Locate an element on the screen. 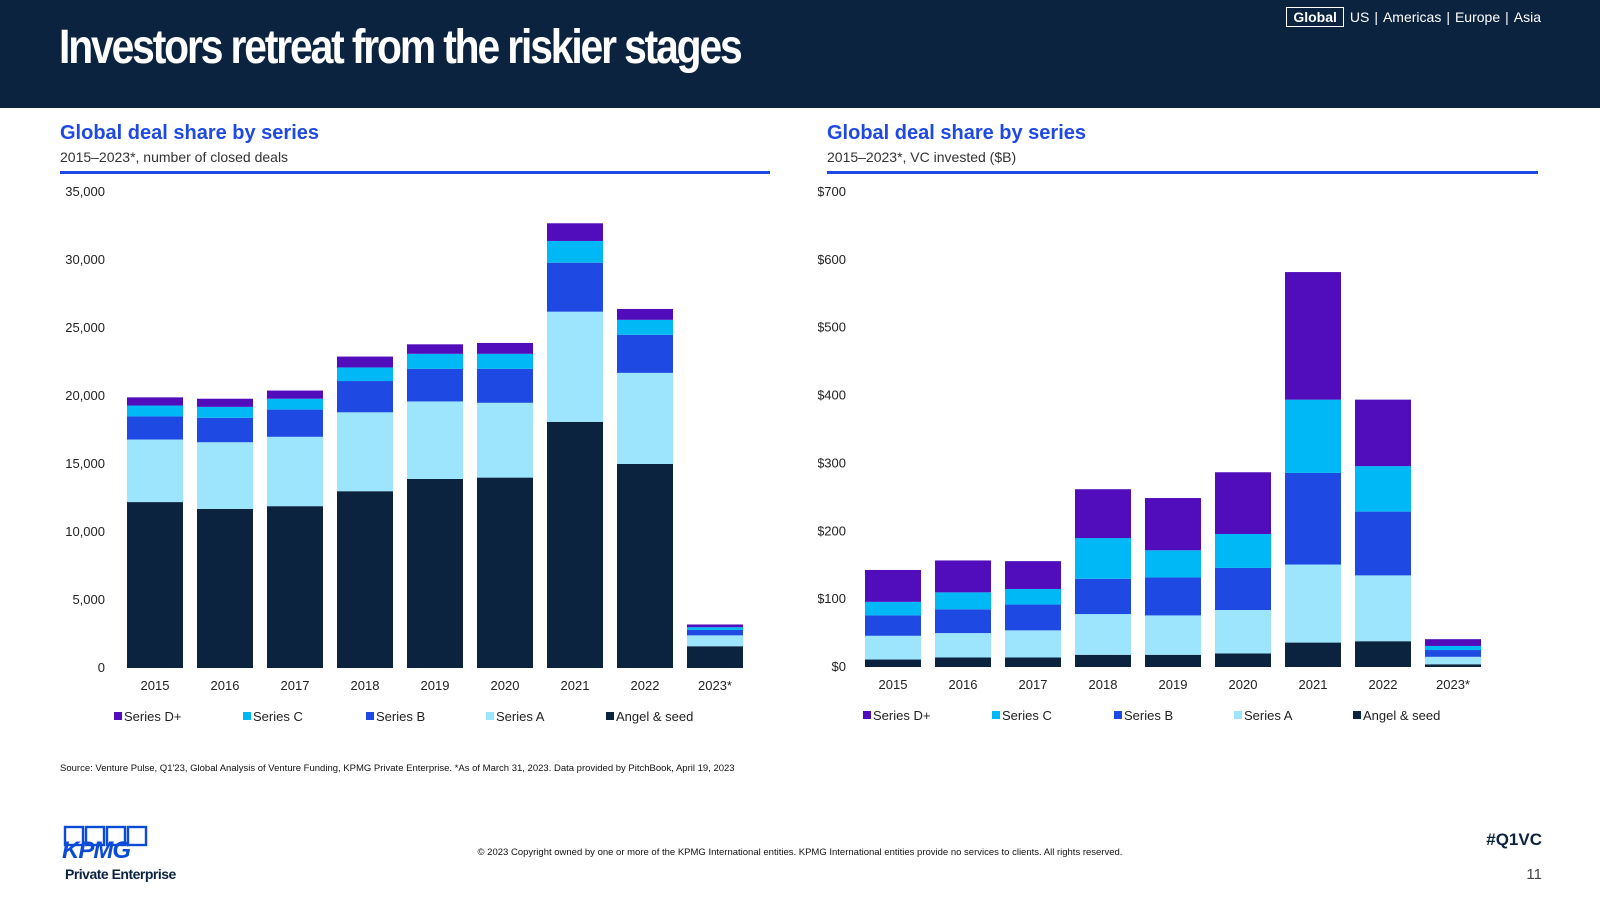  y-tick-label: $400 is located at coordinates (832, 395).